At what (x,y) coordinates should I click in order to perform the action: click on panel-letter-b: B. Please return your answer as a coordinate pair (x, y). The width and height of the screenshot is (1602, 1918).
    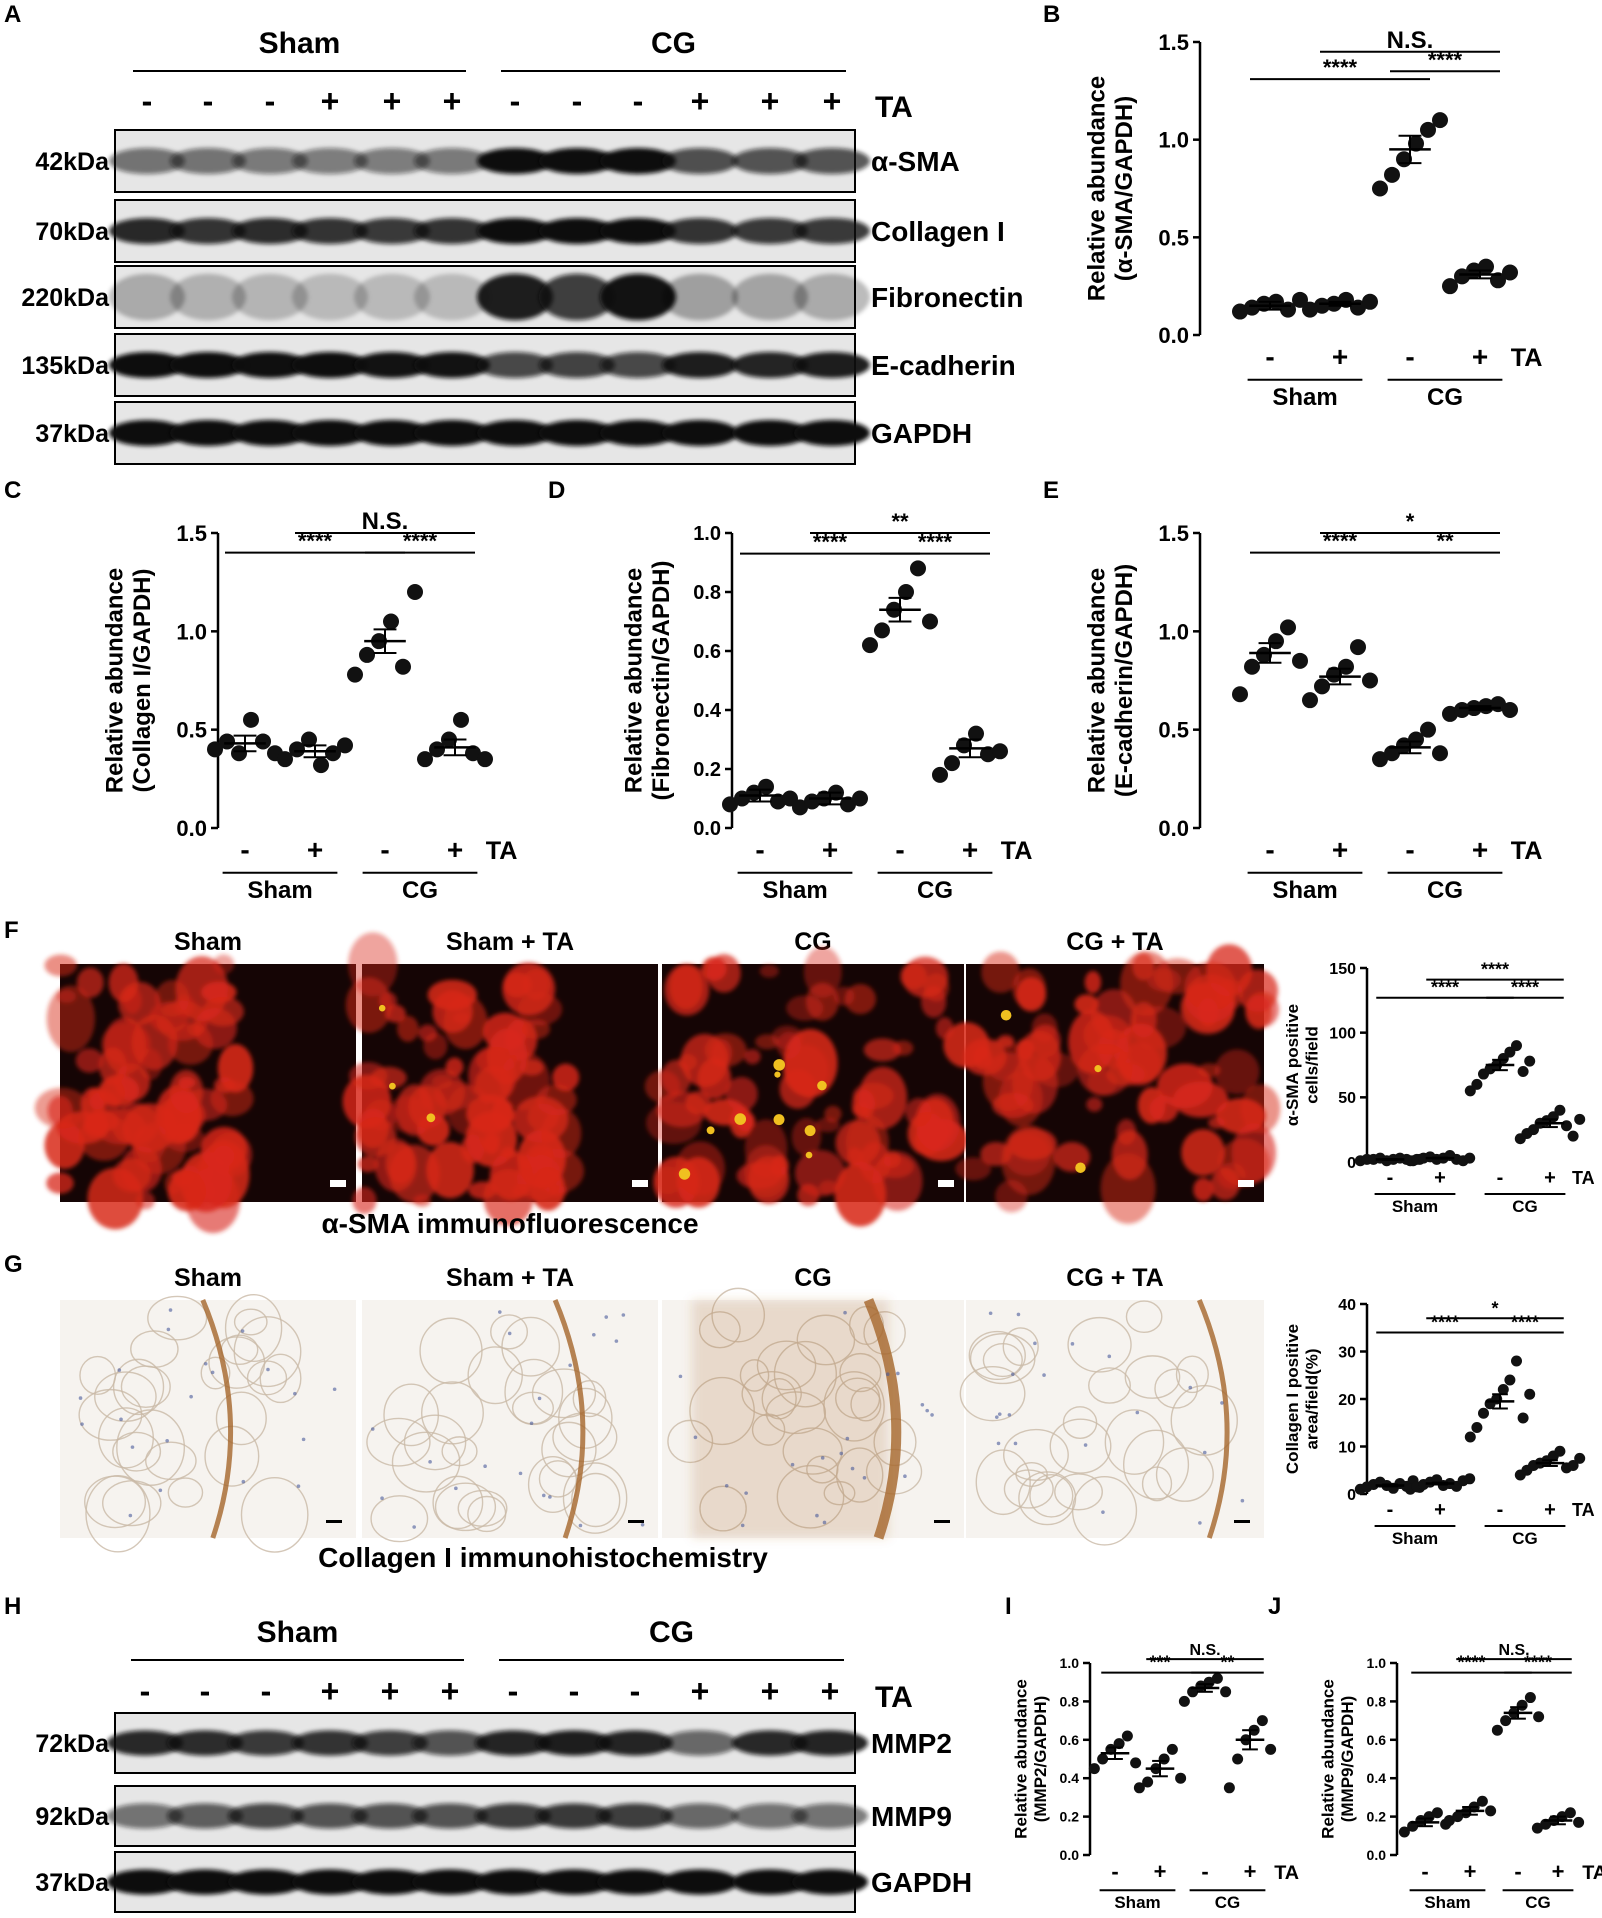
    Looking at the image, I should click on (1051, 14).